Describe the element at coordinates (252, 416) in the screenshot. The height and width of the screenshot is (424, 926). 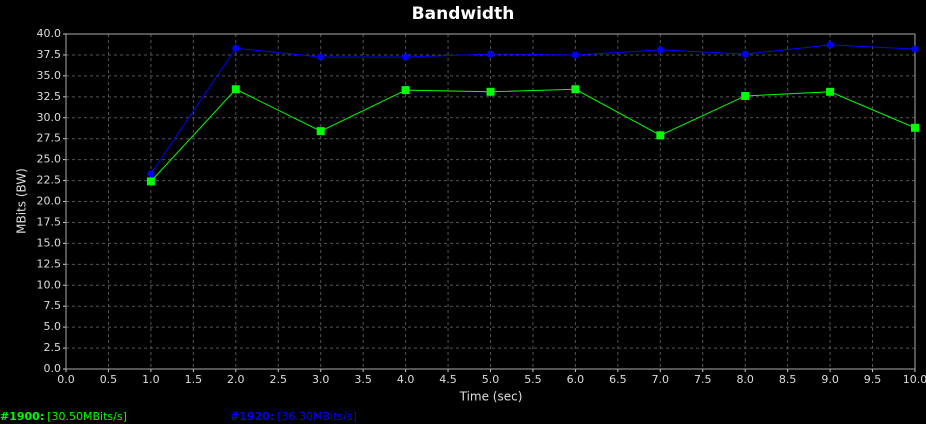
I see `legend-name: #1920:` at that location.